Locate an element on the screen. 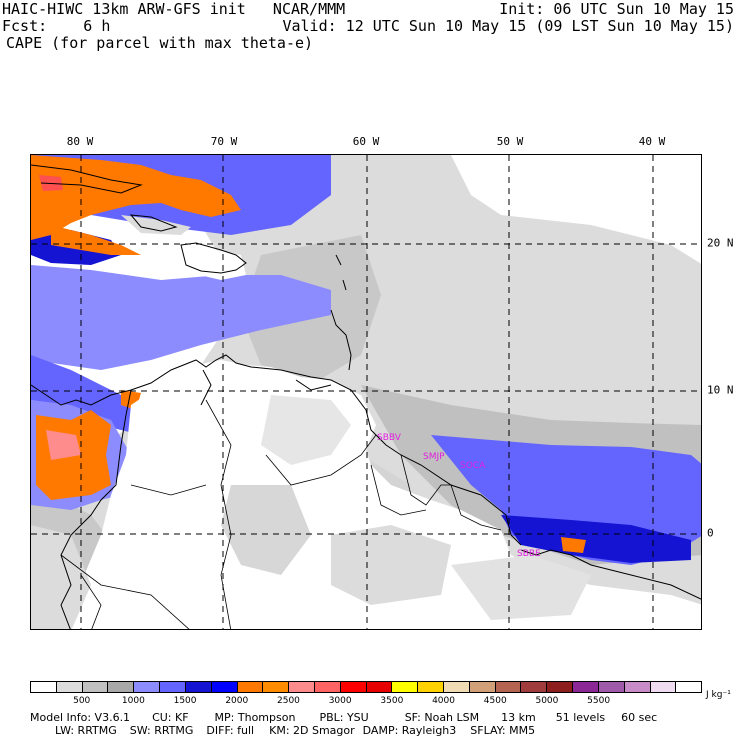 The image size is (740, 740). colorbar-tick-label: 4000 is located at coordinates (443, 701).